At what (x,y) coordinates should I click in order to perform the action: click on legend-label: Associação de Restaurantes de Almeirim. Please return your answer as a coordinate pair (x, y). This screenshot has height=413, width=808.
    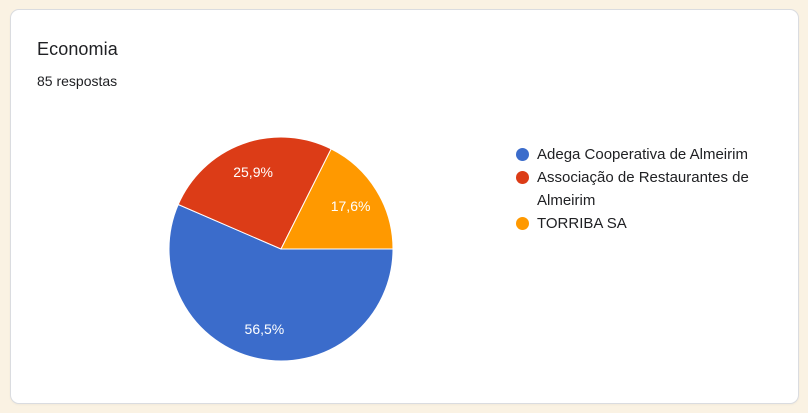
    Looking at the image, I should click on (643, 189).